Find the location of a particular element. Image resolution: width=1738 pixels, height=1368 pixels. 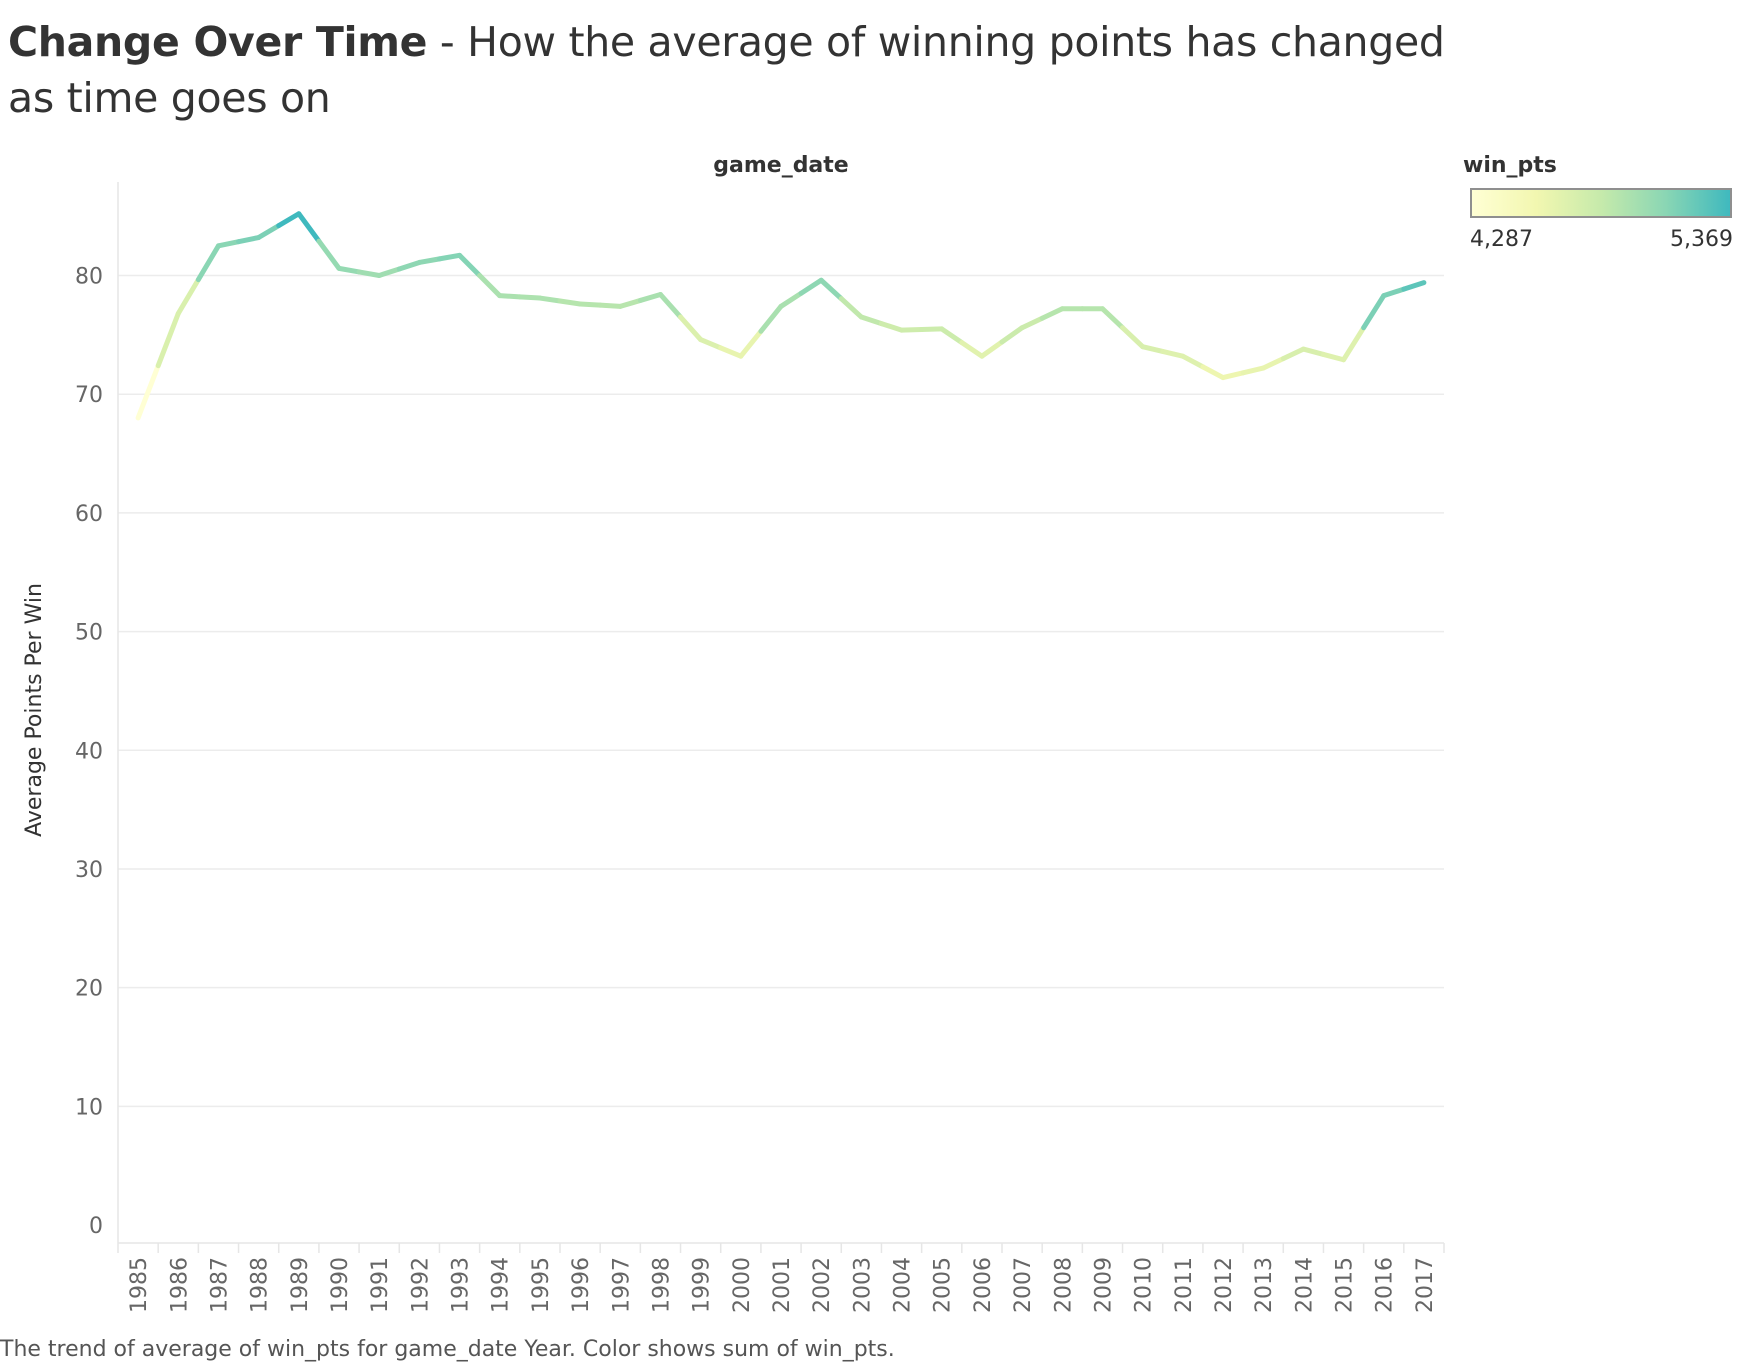

x-tick-label: 1993 is located at coordinates (461, 1285).